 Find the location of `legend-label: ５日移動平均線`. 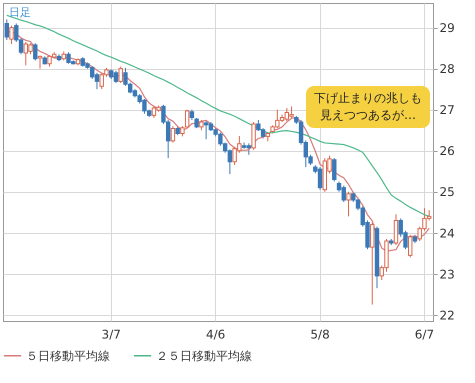

legend-label: ５日移動平均線 is located at coordinates (68, 355).